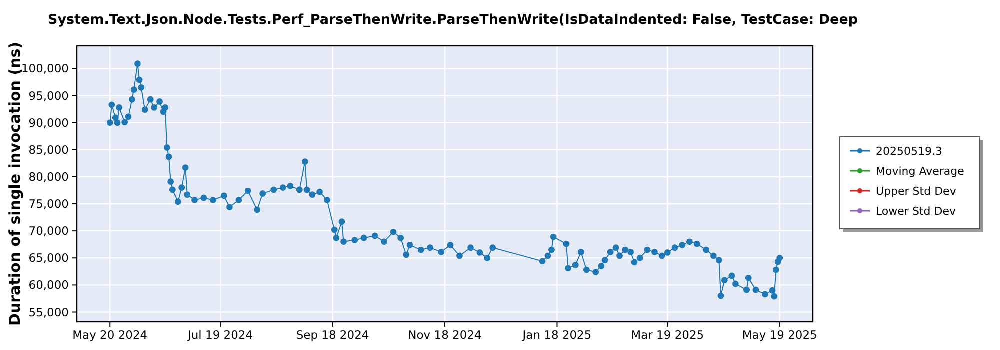  I want to click on y-tick-label: 90,000, so click(48, 123).